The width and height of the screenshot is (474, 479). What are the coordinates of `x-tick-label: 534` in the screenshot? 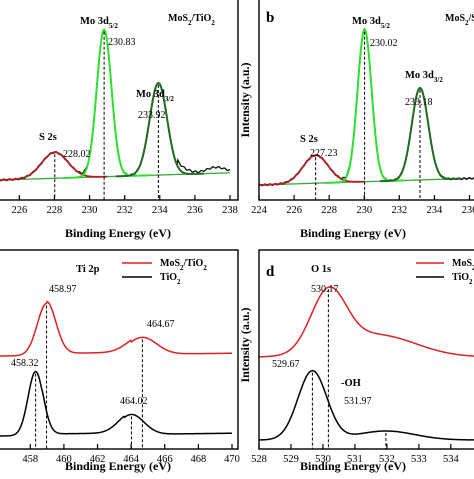 It's located at (451, 459).